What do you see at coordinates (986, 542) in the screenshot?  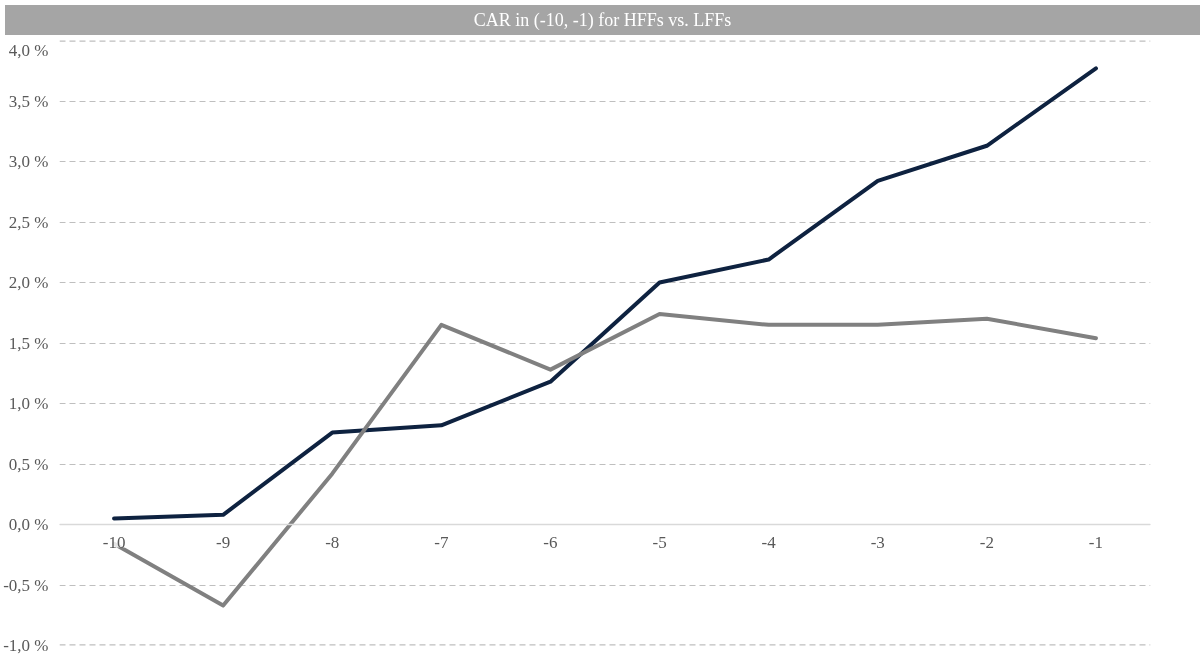 I see `x-tick-label: -2` at bounding box center [986, 542].